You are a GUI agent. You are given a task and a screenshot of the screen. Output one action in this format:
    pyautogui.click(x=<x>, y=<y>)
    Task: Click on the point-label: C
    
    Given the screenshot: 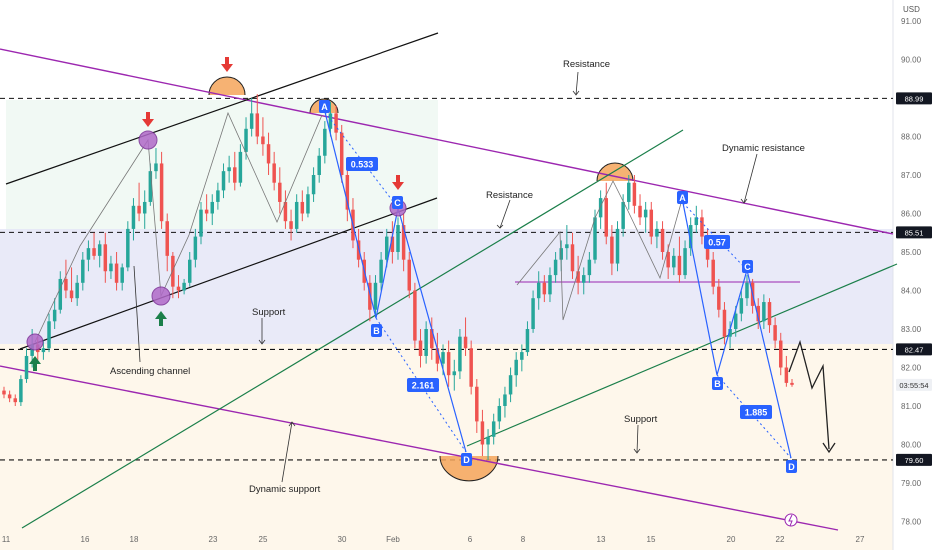 What is the action you would take?
    pyautogui.click(x=397, y=203)
    